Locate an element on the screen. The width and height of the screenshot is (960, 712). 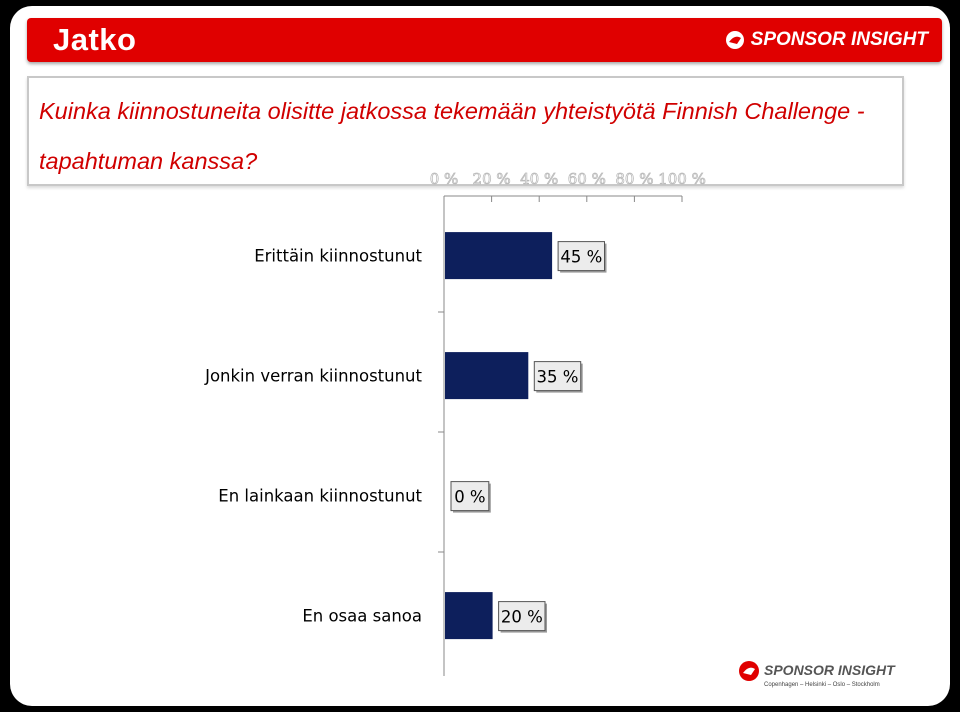
category-label: En lainkaan kiinnostunut is located at coordinates (320, 496).